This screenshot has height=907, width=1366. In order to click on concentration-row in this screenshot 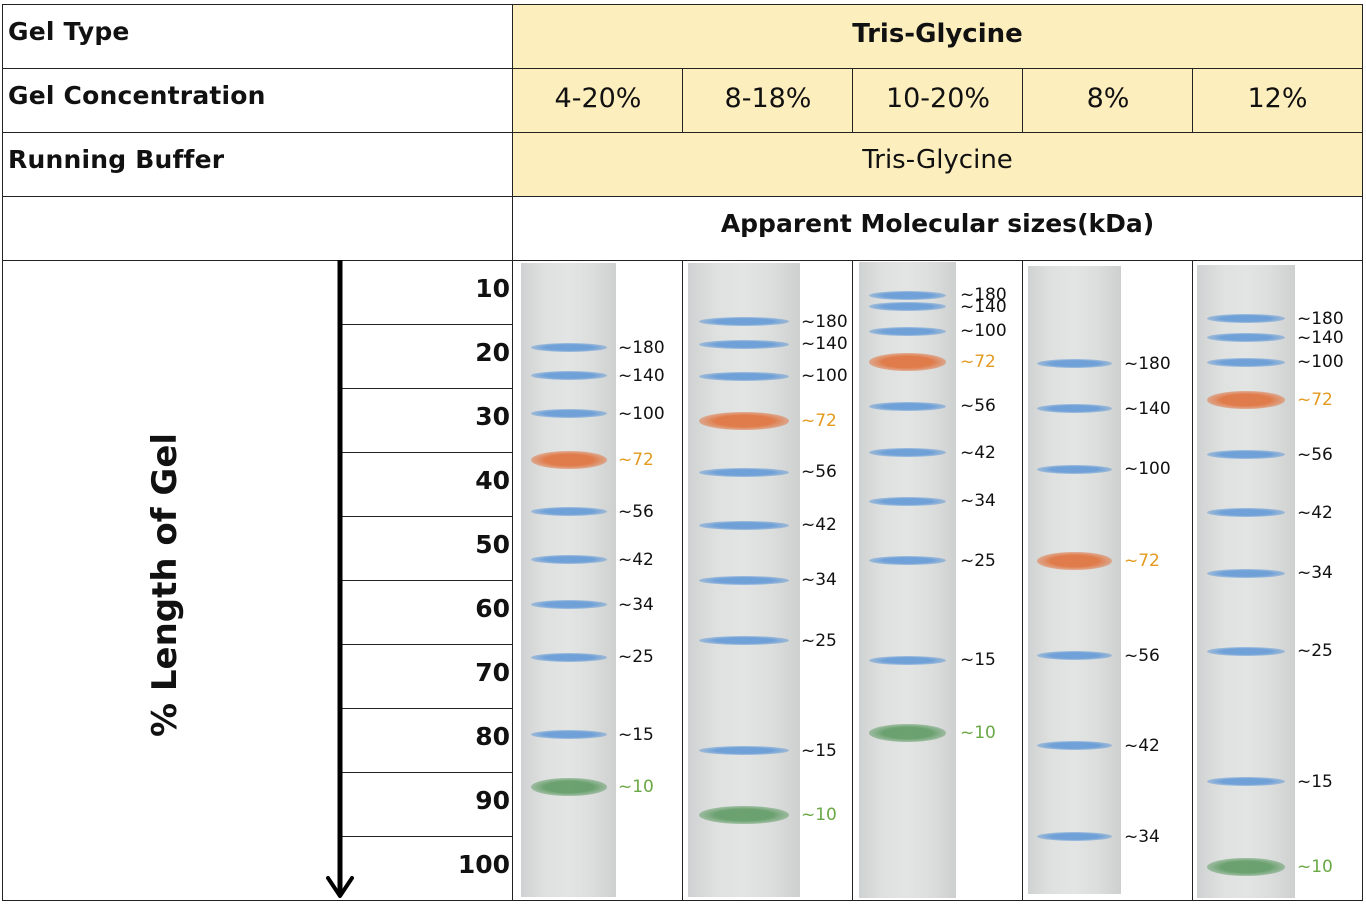, I will do `click(937, 100)`.